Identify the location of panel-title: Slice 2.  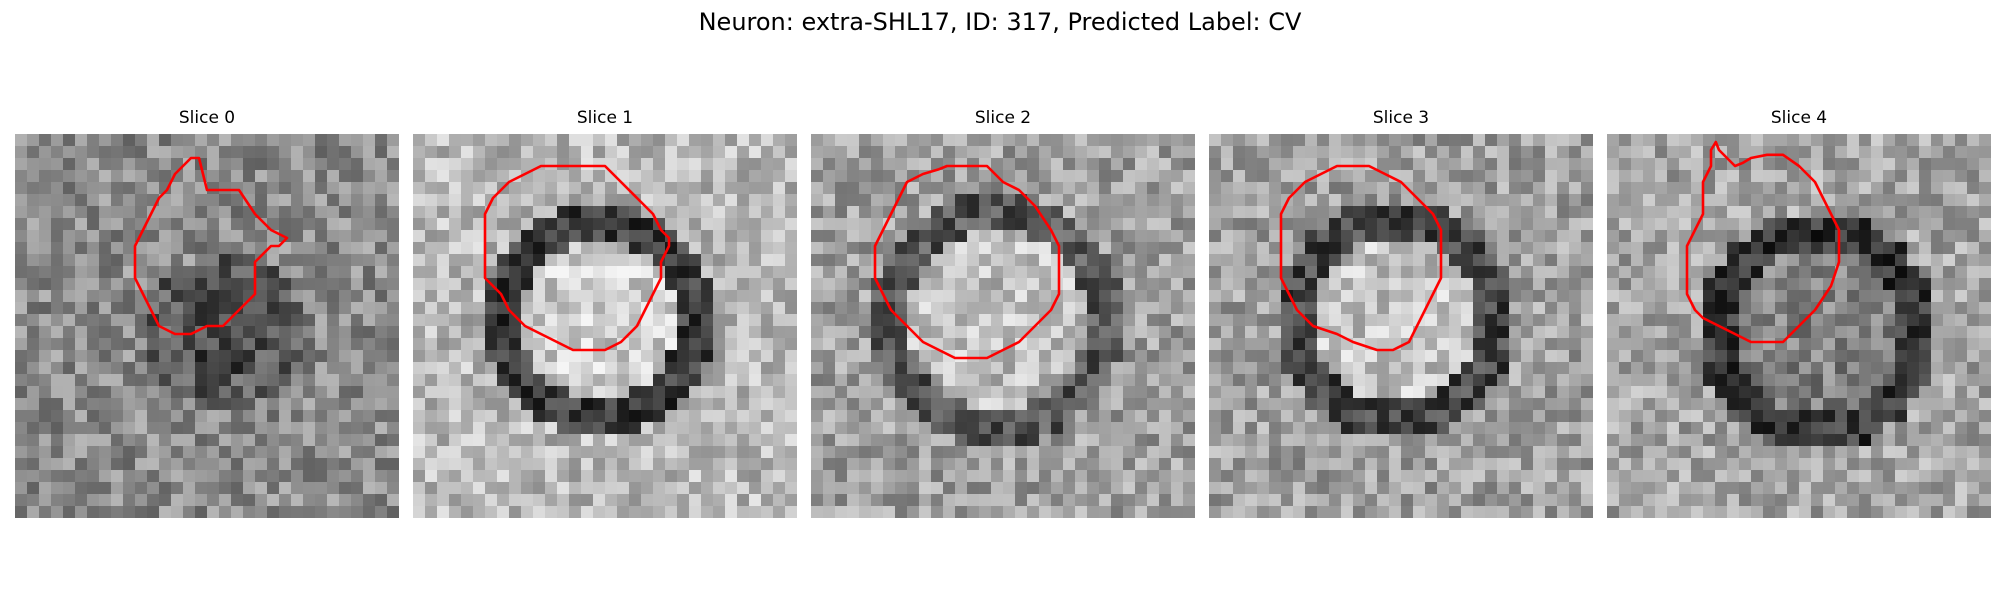
(1003, 118).